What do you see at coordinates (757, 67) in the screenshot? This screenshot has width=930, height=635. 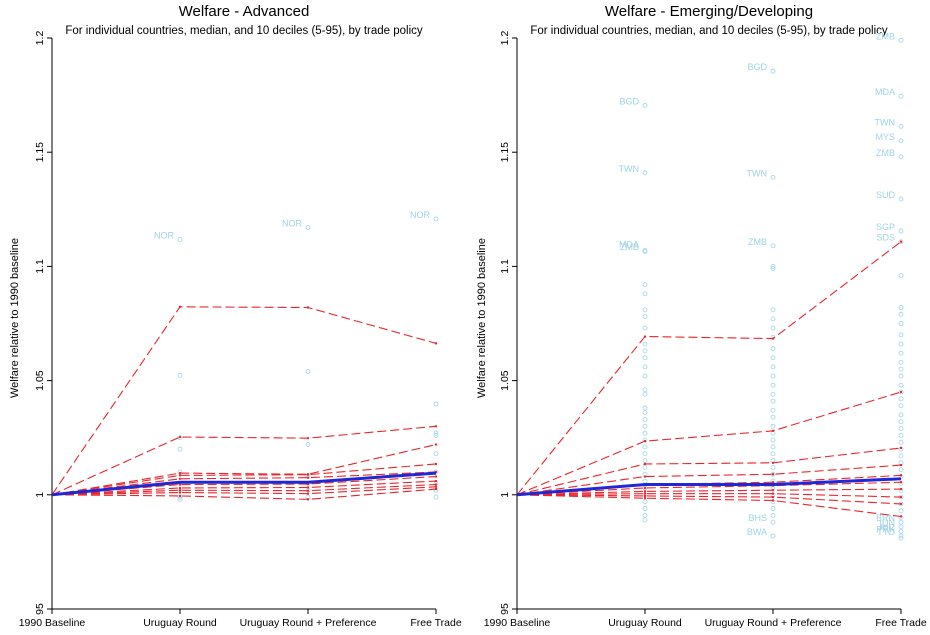 I see `country-label: BGD` at bounding box center [757, 67].